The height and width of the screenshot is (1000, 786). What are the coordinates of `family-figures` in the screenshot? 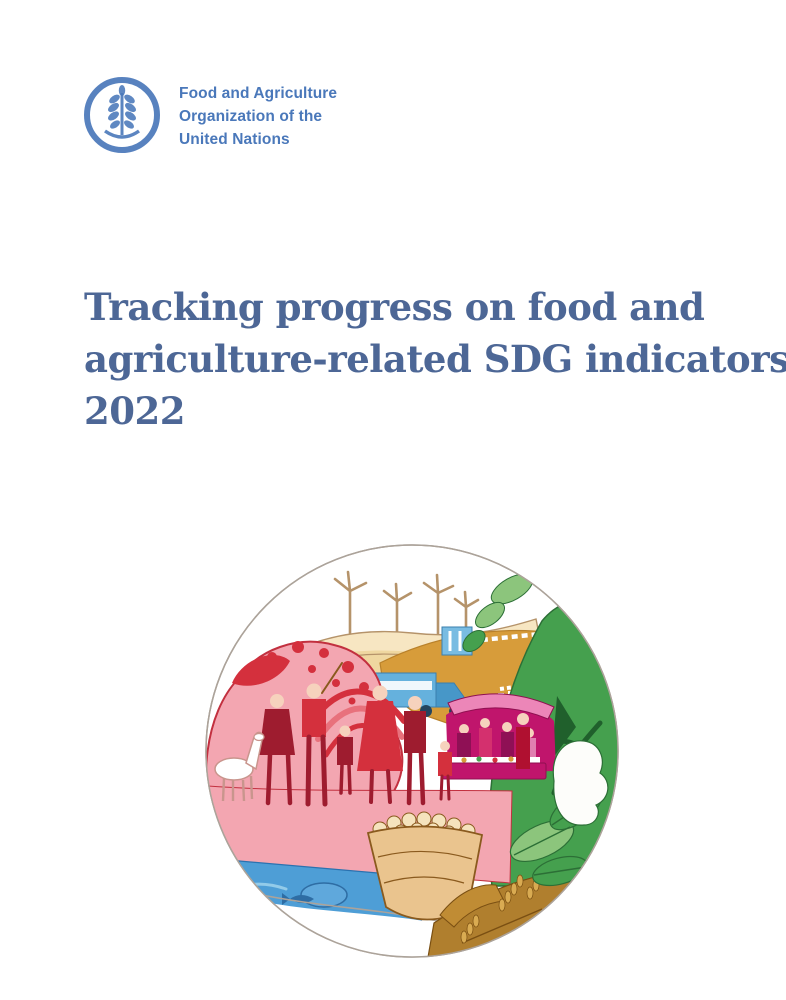 It's located at (355, 734).